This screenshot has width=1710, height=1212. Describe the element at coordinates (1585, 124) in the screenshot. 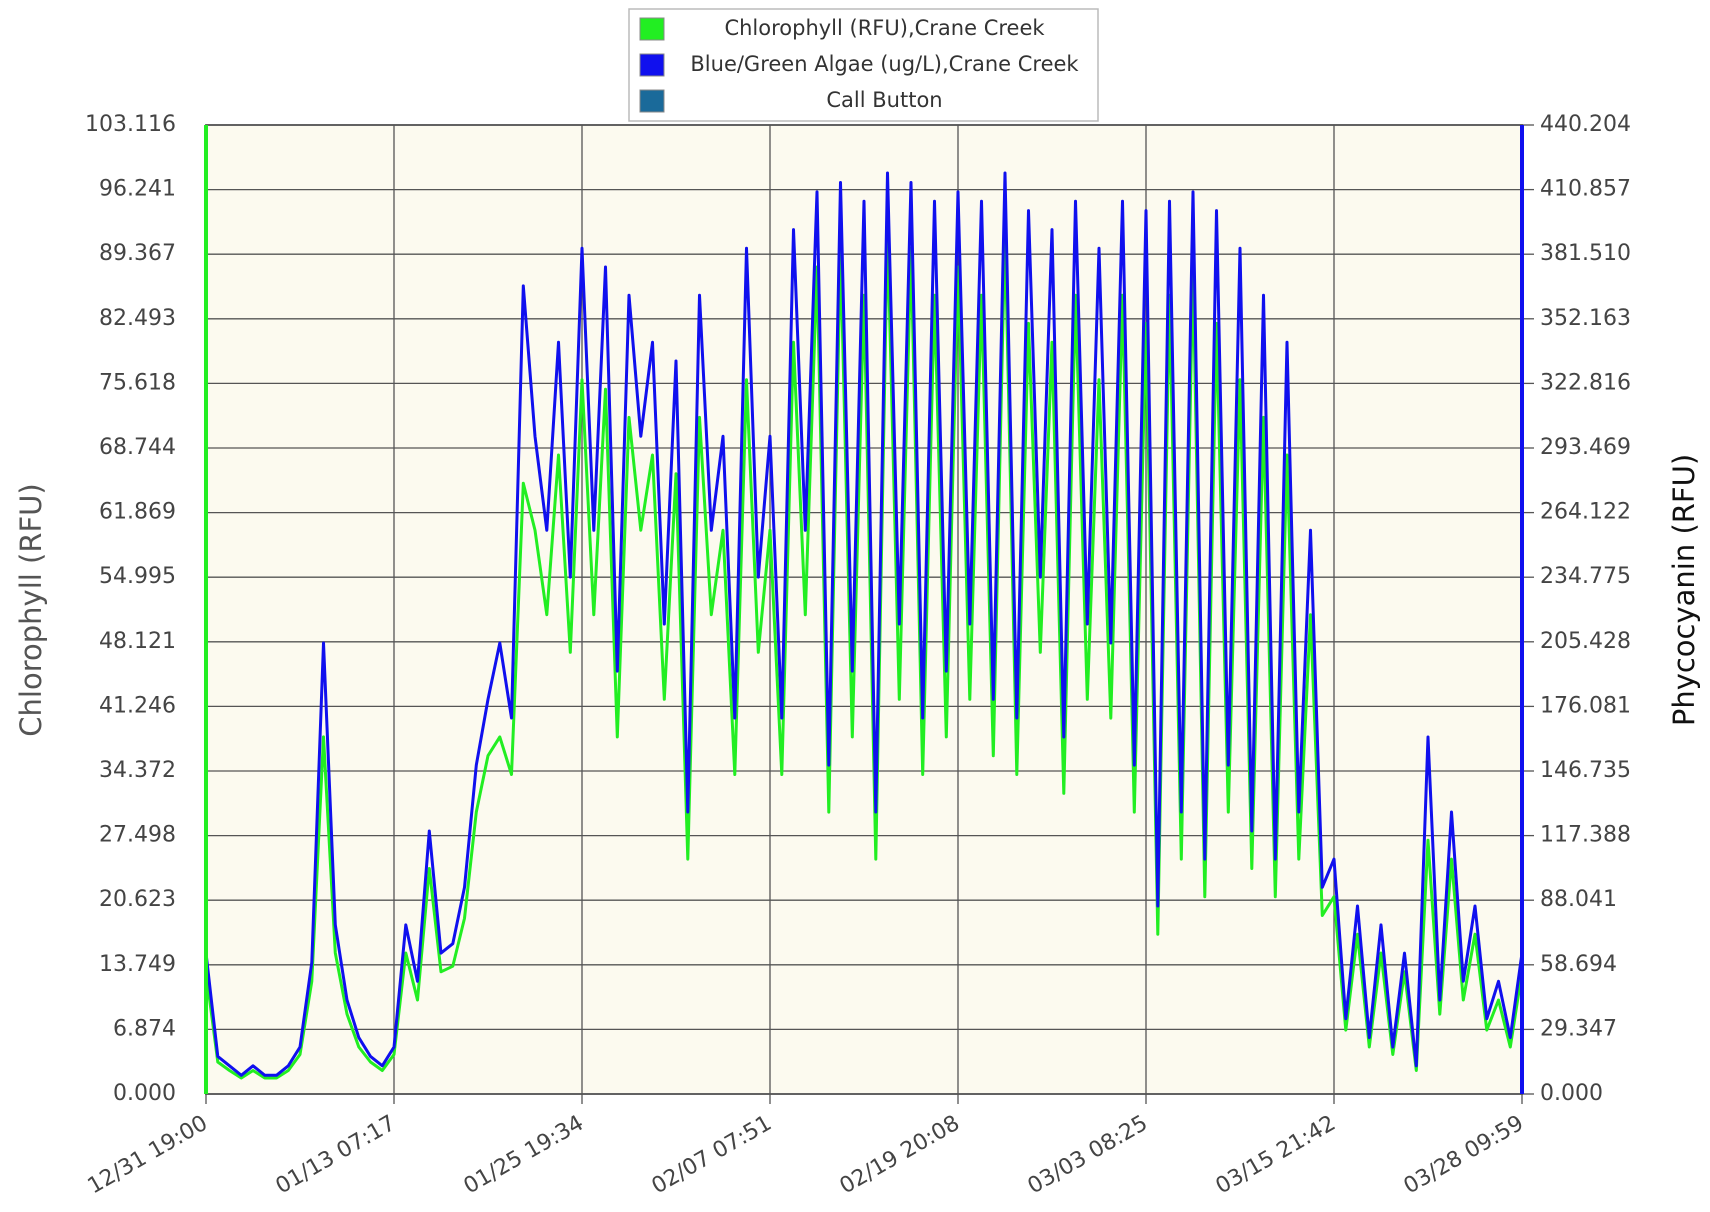

I see `y2-tick-label: 440.204` at that location.